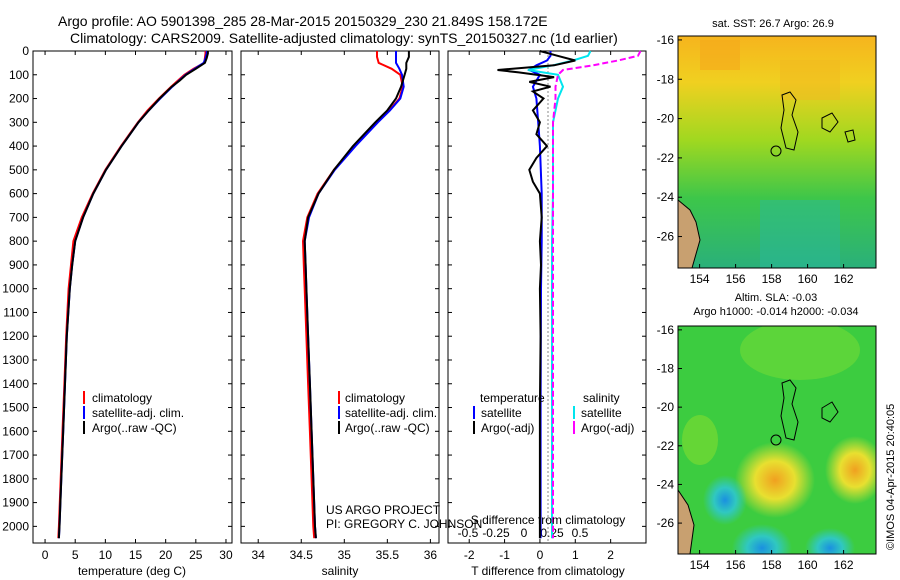 The height and width of the screenshot is (580, 900). Describe the element at coordinates (666, 330) in the screenshot. I see `map-y-tick-label: -16` at that location.